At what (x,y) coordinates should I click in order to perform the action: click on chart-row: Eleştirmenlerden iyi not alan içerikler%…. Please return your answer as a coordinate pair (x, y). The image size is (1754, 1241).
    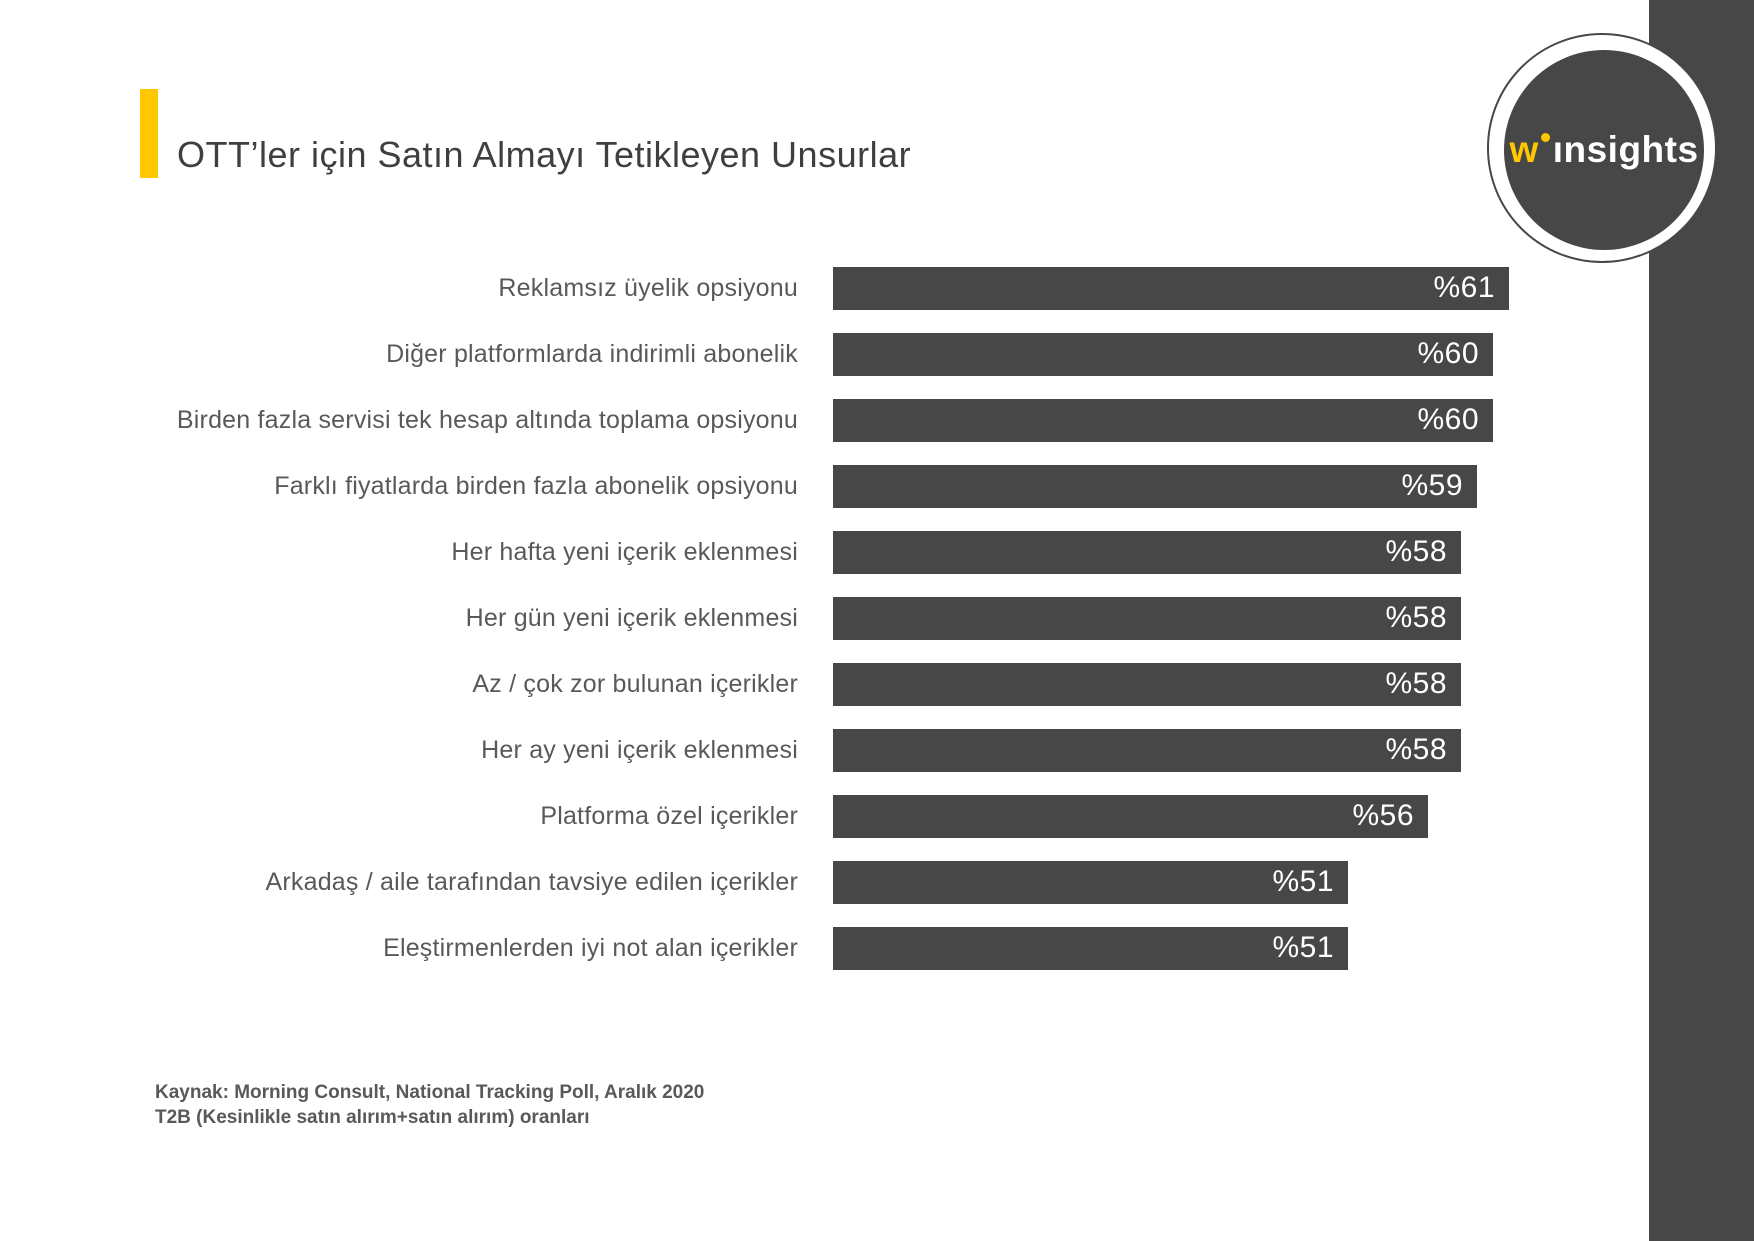
    Looking at the image, I should click on (870, 948).